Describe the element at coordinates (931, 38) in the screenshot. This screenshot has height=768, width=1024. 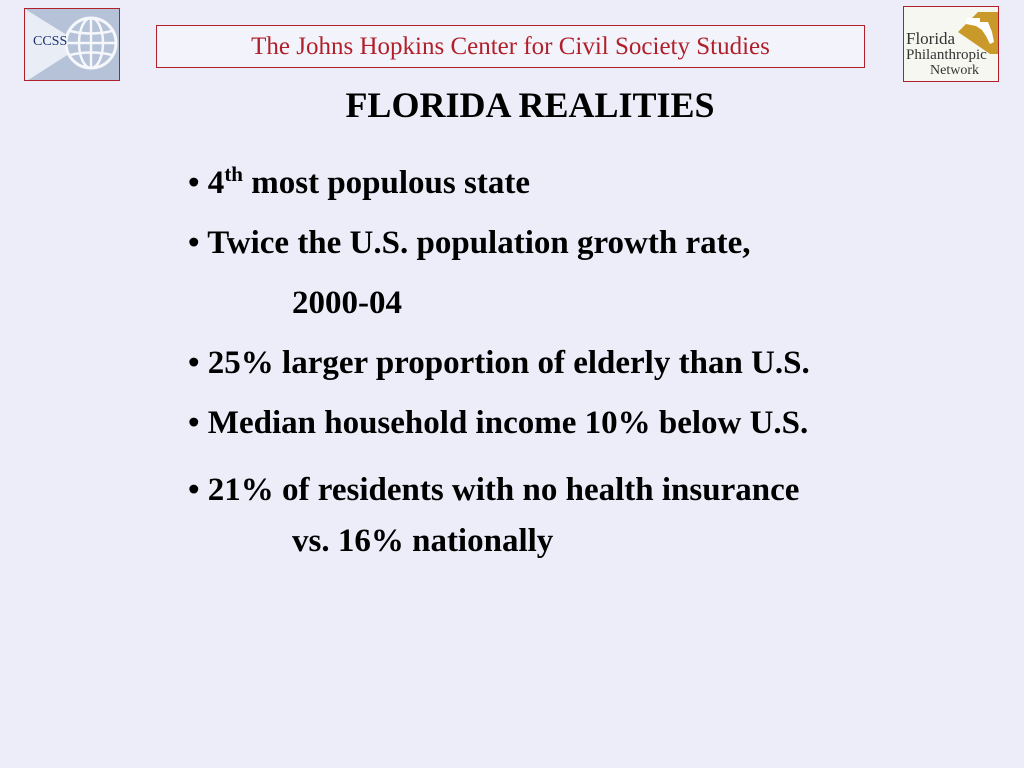
I see `fpn-logo-line1: Florida` at that location.